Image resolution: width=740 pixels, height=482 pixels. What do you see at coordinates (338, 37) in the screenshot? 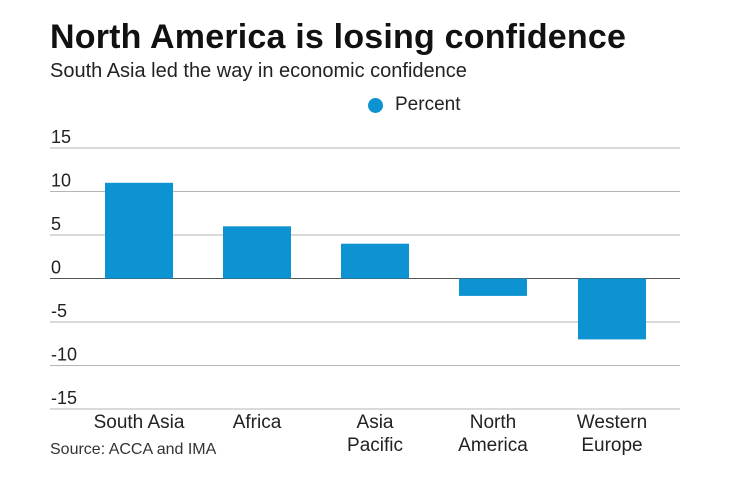
I see `chart-title: North America is losing confidence` at bounding box center [338, 37].